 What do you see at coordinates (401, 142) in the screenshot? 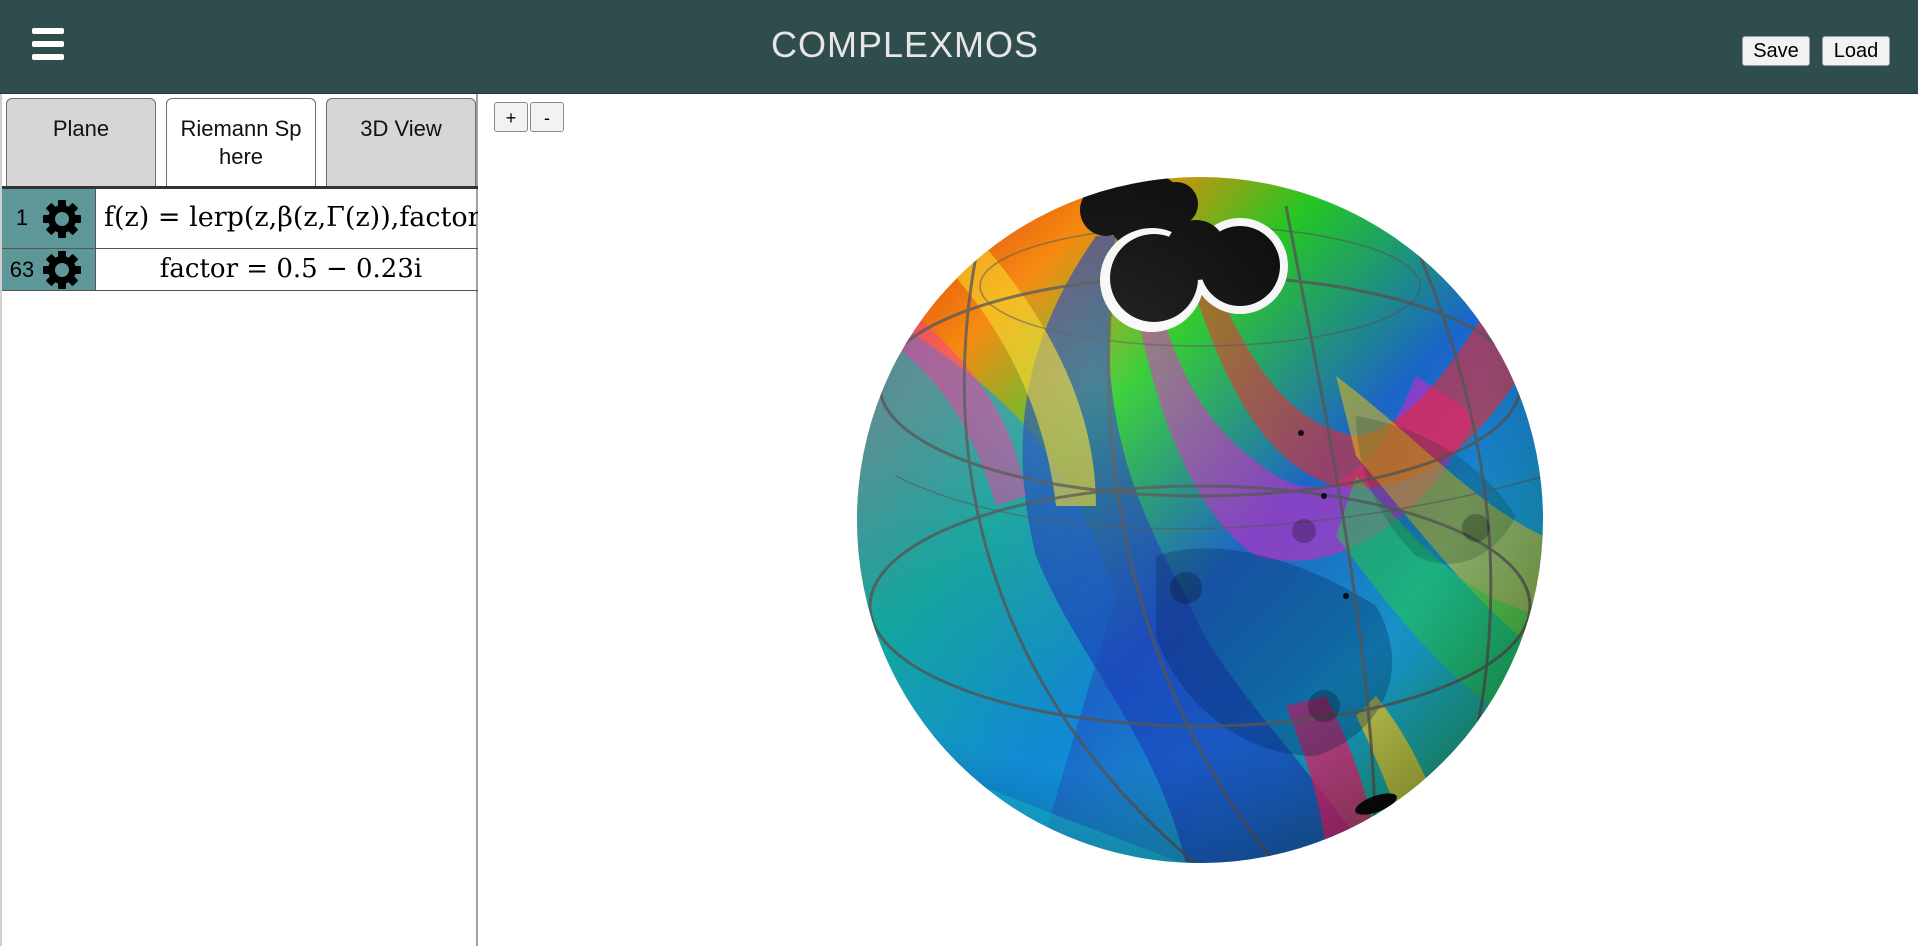
I see `tab-3d-view: 3D View` at bounding box center [401, 142].